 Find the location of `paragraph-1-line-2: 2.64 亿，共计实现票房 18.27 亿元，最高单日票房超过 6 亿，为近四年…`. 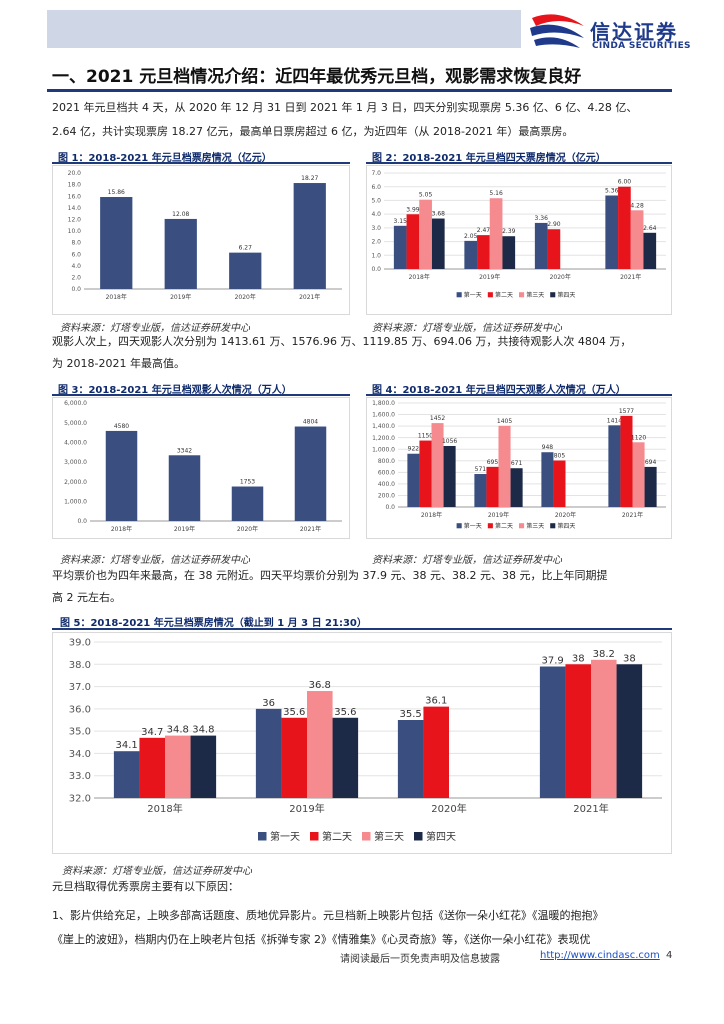

paragraph-1-line-2: 2.64 亿，共计实现票房 18.27 亿元，最高单日票房超过 6 亿，为近四年… is located at coordinates (313, 131).